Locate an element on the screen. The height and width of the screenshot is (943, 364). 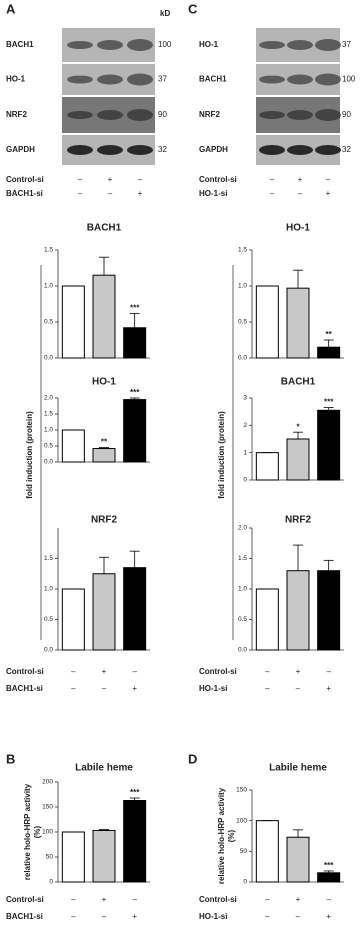
blot-row-label: GAPDH is located at coordinates (20, 149).